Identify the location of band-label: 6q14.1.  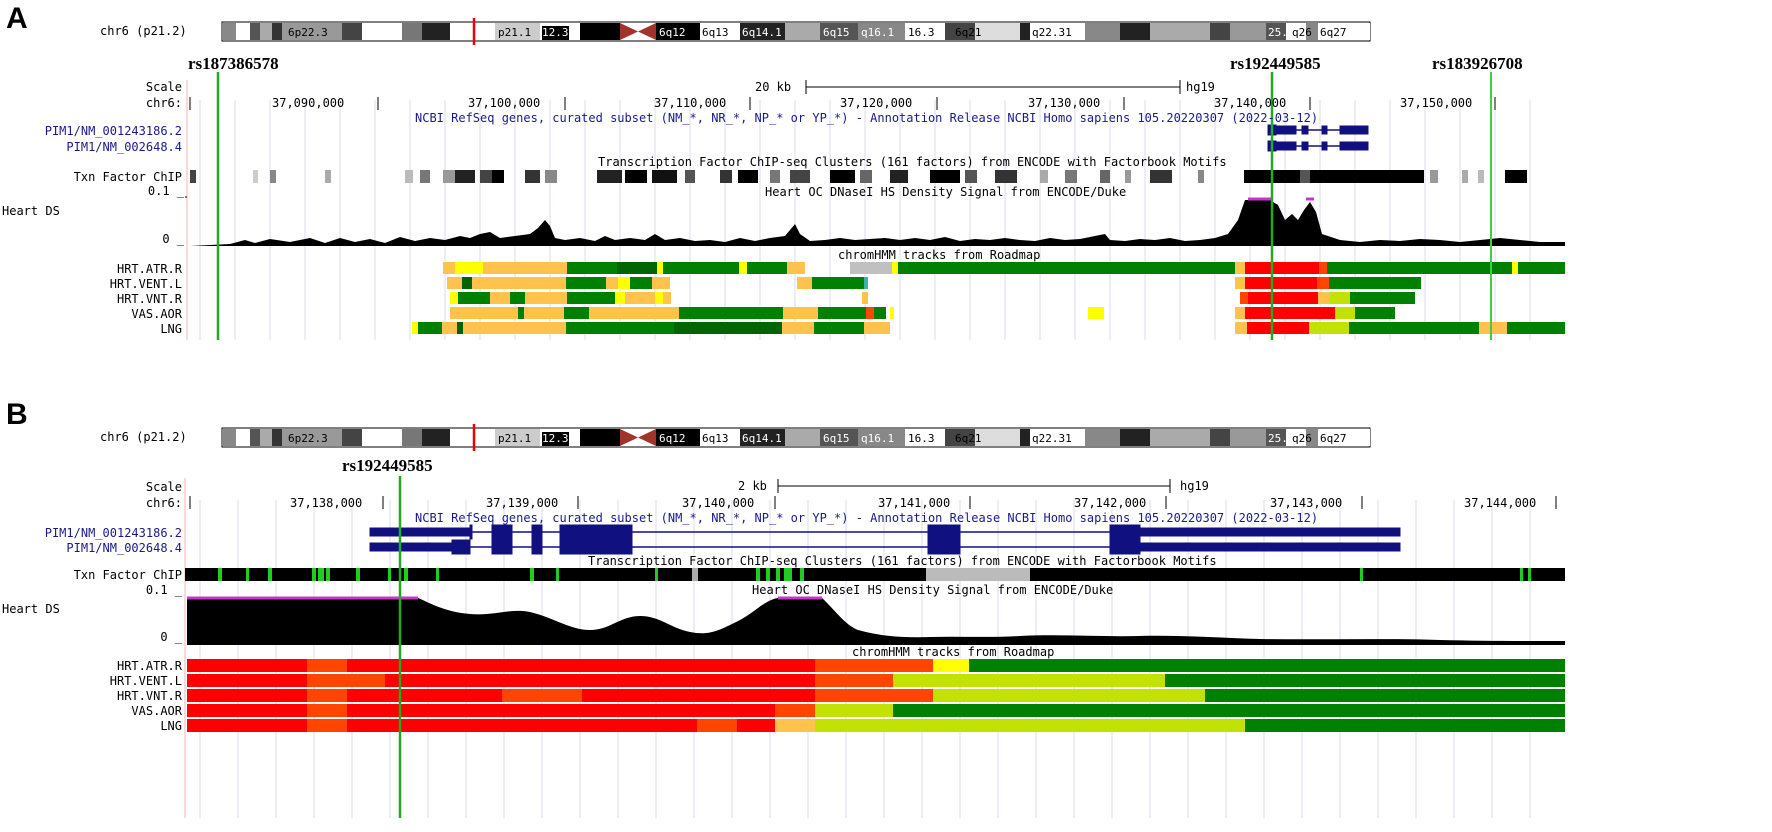
(762, 32).